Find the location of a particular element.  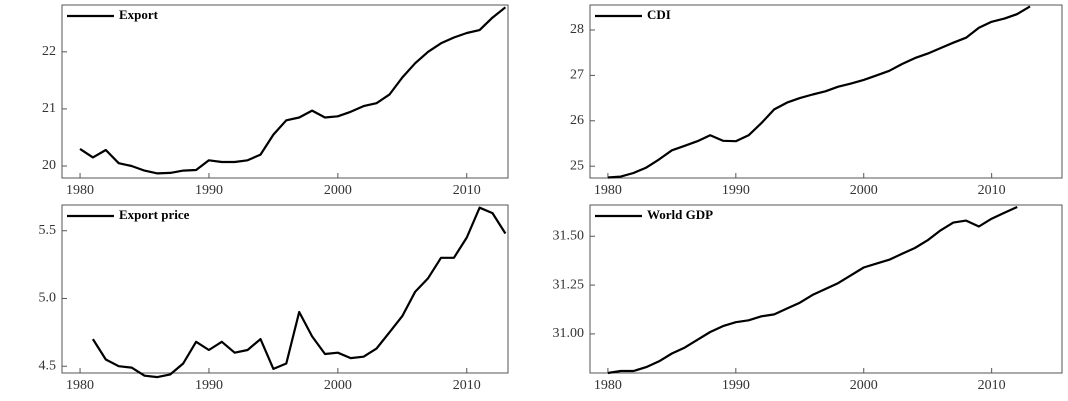

y-tick-label: 4.5 is located at coordinates (48, 365).